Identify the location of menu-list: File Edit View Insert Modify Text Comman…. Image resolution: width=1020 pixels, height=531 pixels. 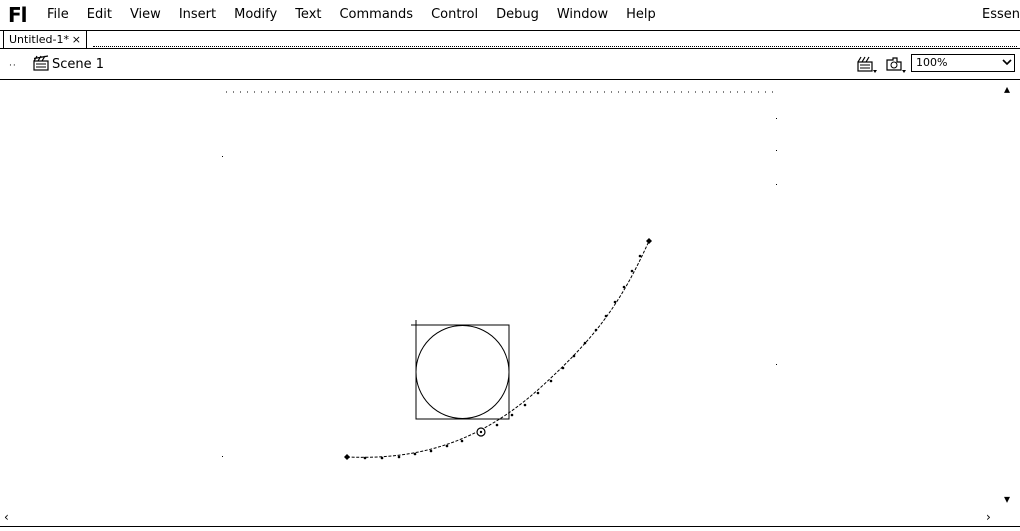
(351, 14).